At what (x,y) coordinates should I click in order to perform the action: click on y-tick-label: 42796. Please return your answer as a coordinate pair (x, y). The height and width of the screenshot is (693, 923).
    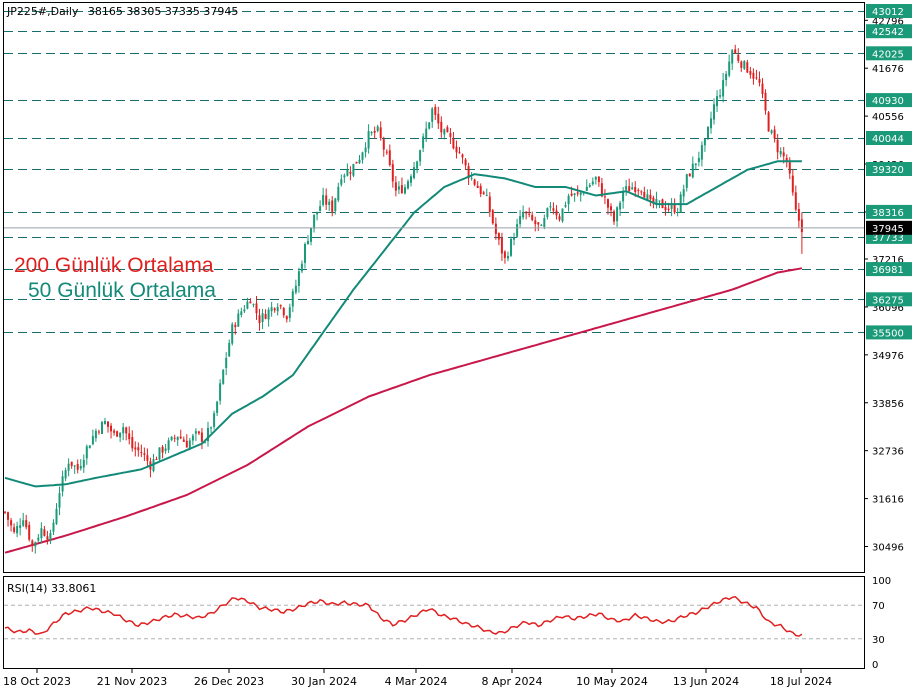
    Looking at the image, I should click on (888, 21).